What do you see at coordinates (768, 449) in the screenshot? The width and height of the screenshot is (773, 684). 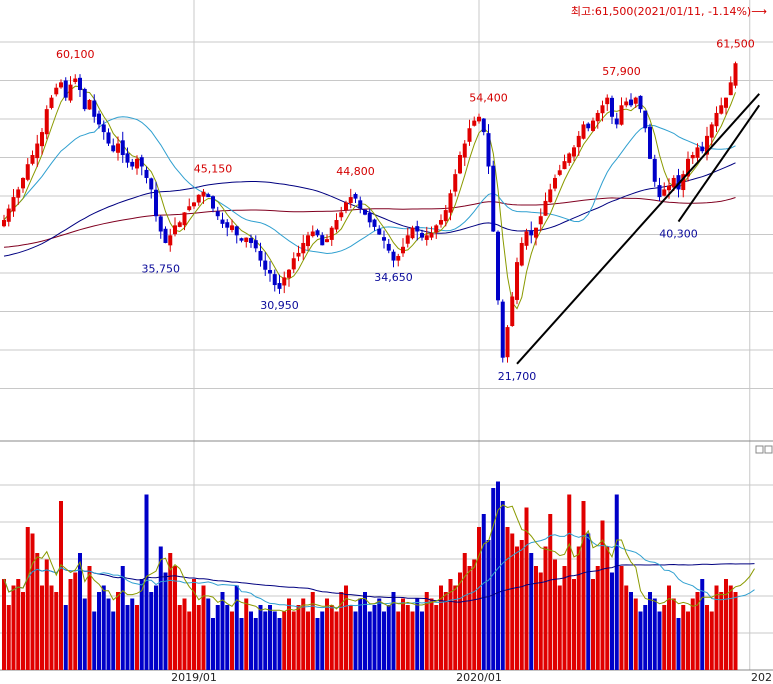 I see `panel-close-icon` at bounding box center [768, 449].